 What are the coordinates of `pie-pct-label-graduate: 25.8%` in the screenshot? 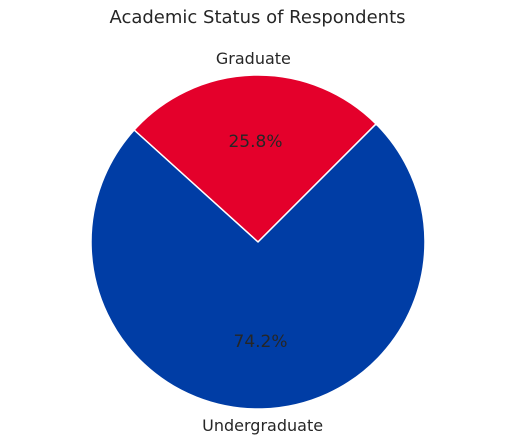 It's located at (255, 142).